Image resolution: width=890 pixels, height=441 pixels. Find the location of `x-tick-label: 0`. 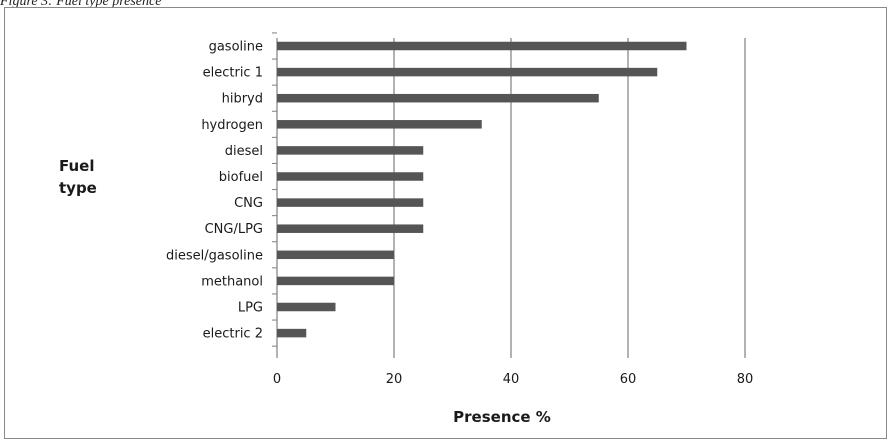

x-tick-label: 0 is located at coordinates (277, 379).